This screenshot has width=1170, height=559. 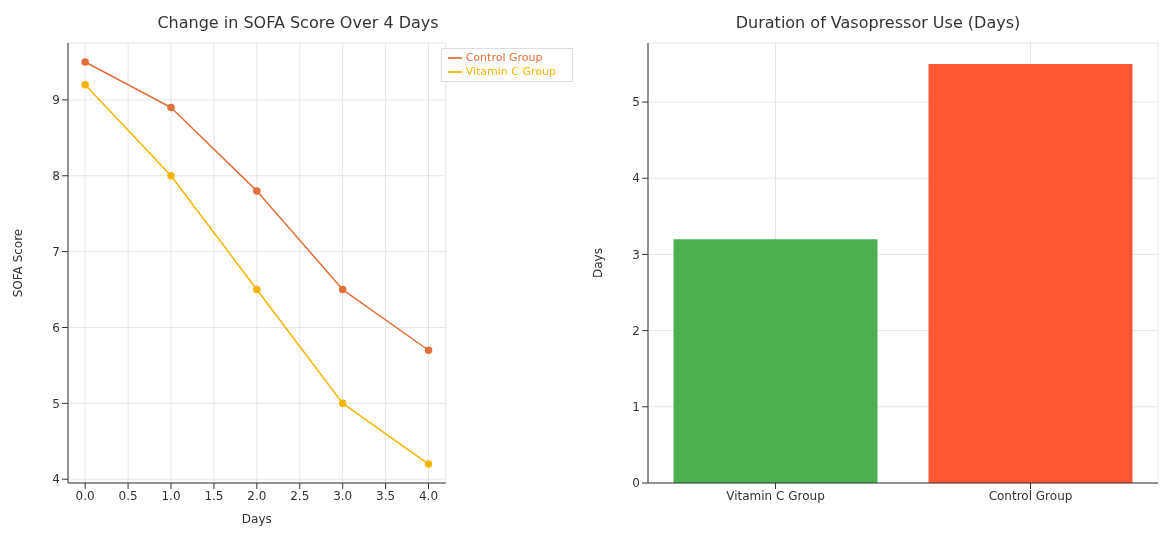 What do you see at coordinates (343, 495) in the screenshot?
I see `x-tick-label: 3.0` at bounding box center [343, 495].